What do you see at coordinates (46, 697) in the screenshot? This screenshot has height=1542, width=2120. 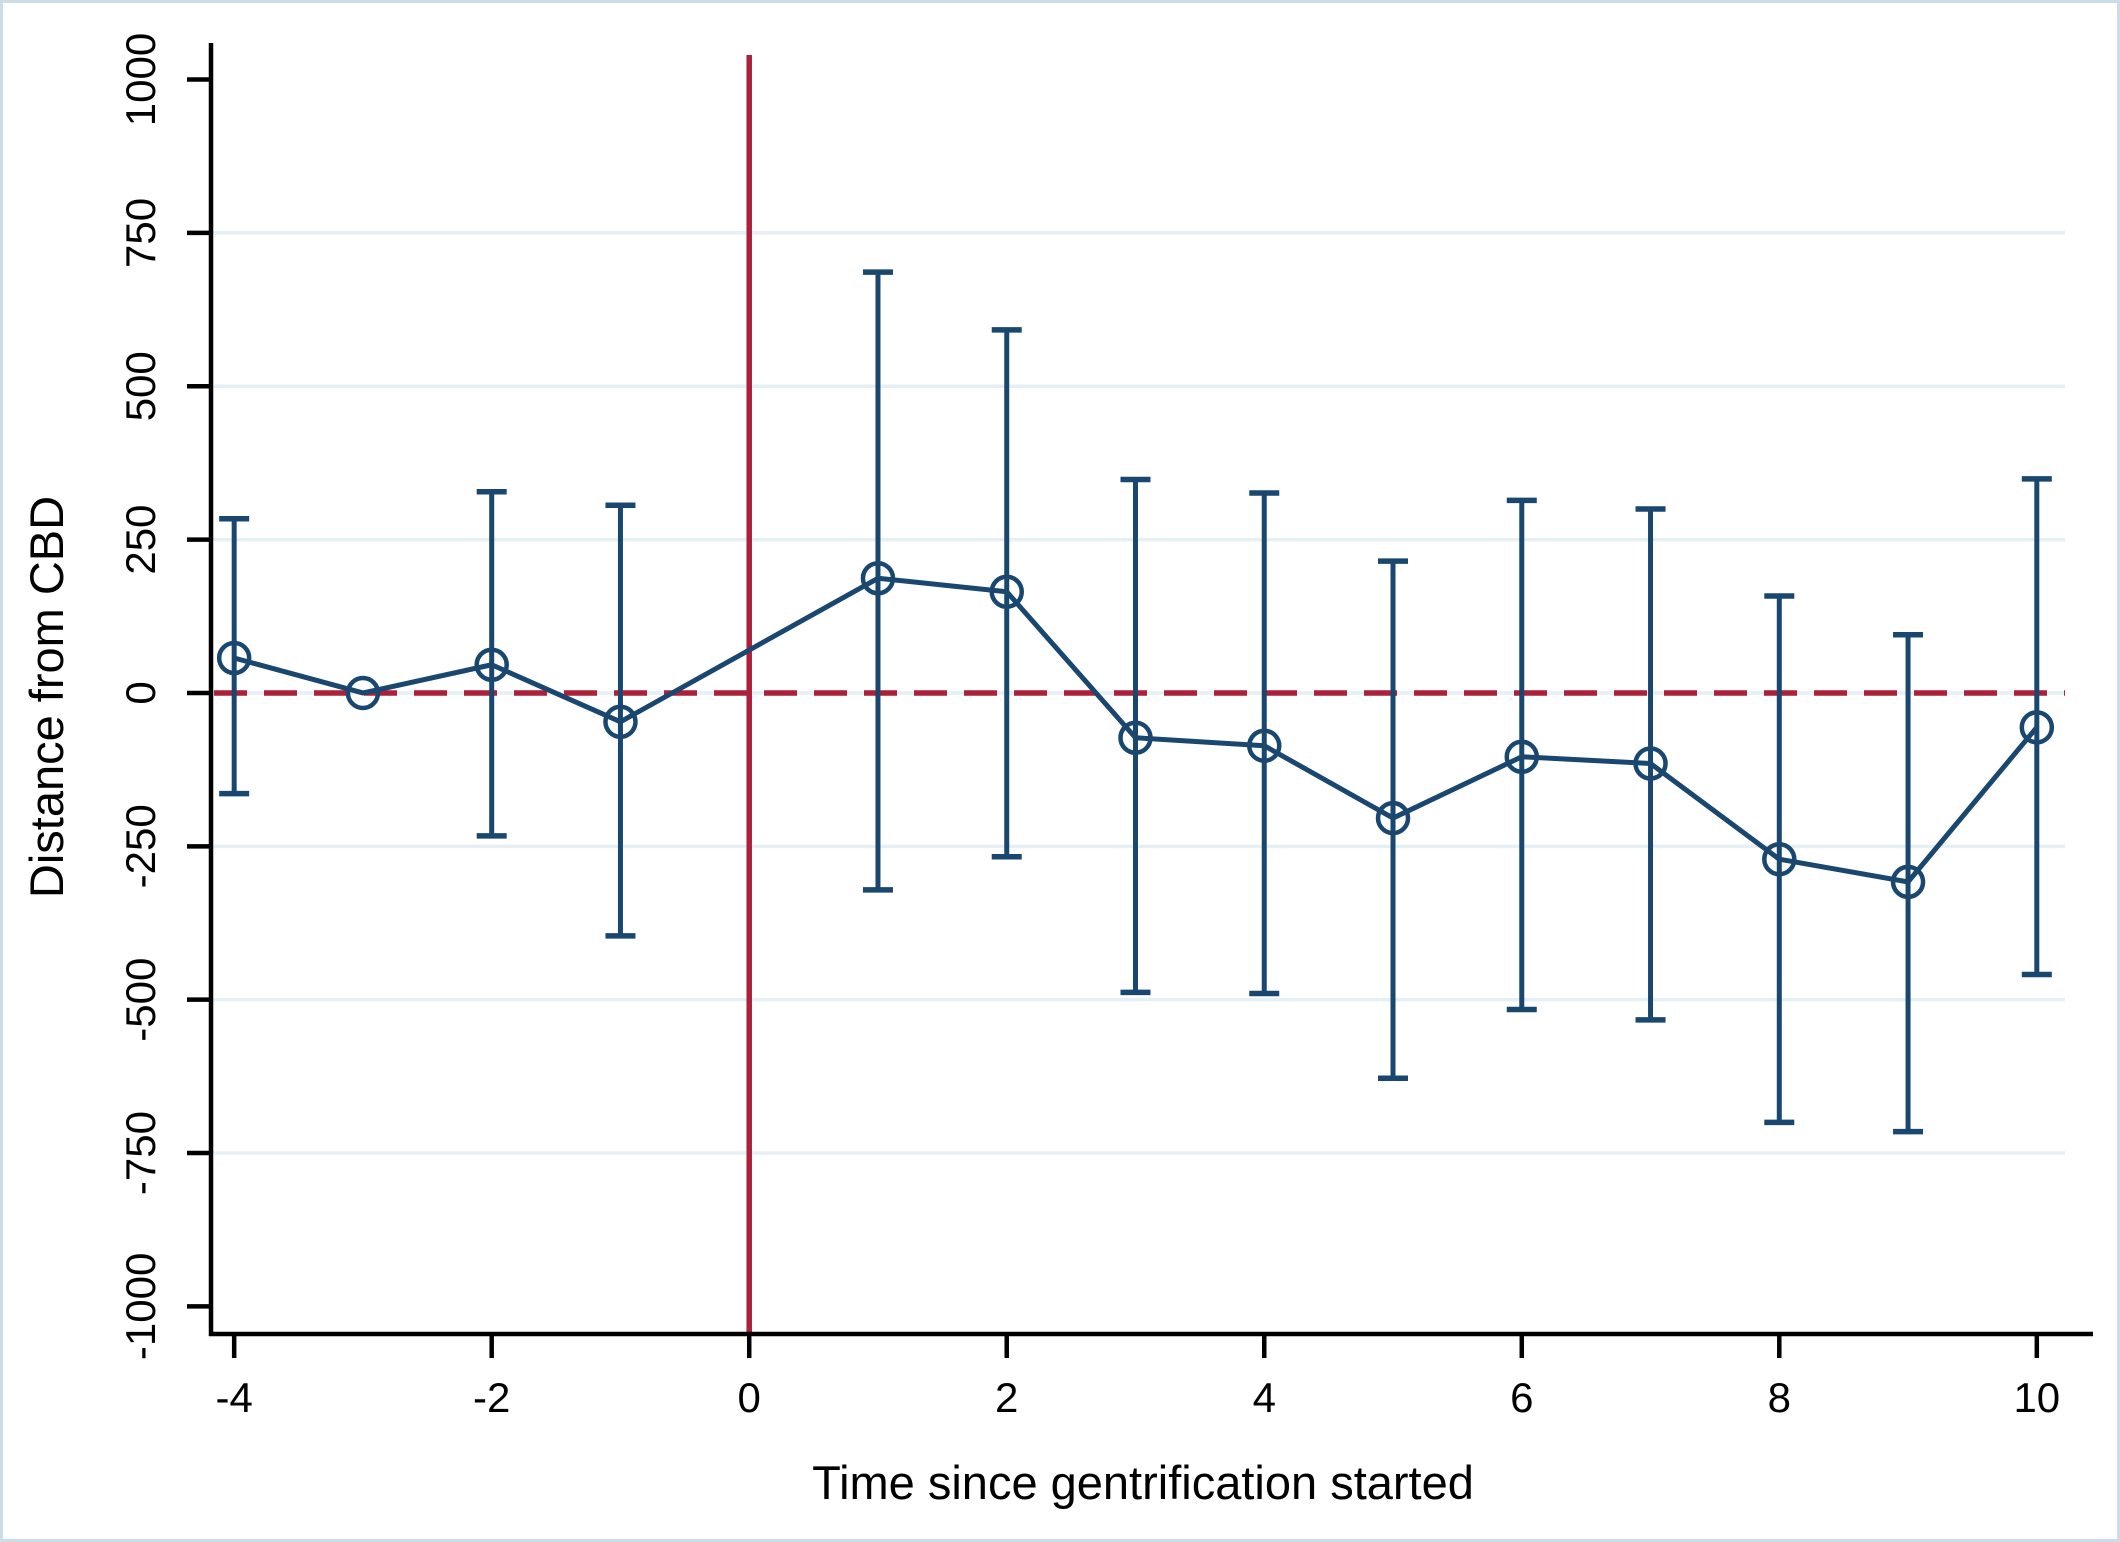 I see `y-axis-title: Distance from CBD` at bounding box center [46, 697].